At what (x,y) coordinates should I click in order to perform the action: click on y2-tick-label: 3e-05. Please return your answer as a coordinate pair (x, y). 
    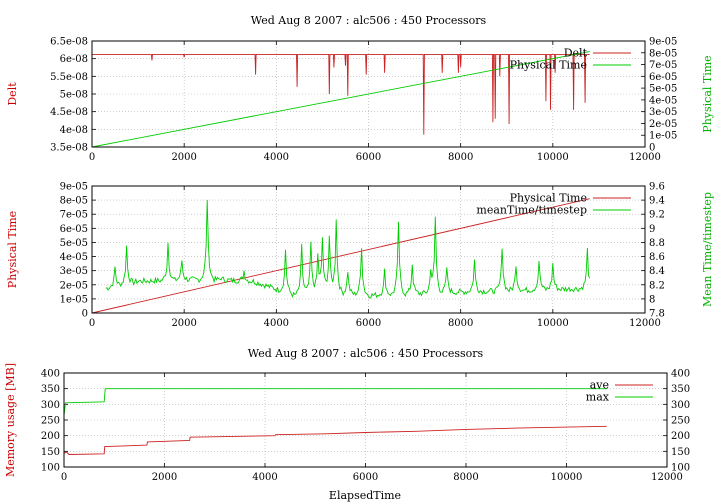
    Looking at the image, I should click on (663, 112).